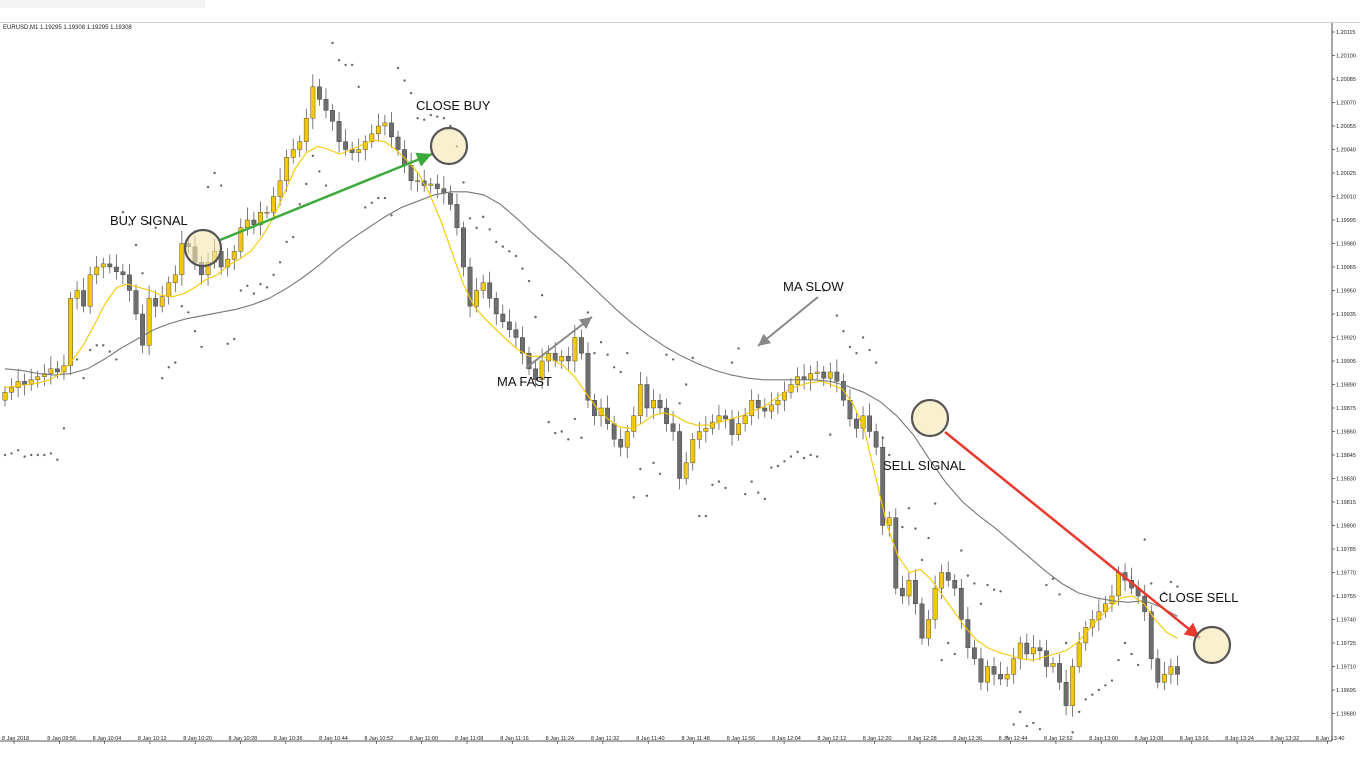  Describe the element at coordinates (1346, 550) in the screenshot. I see `price-tick-label: 1.19785` at that location.